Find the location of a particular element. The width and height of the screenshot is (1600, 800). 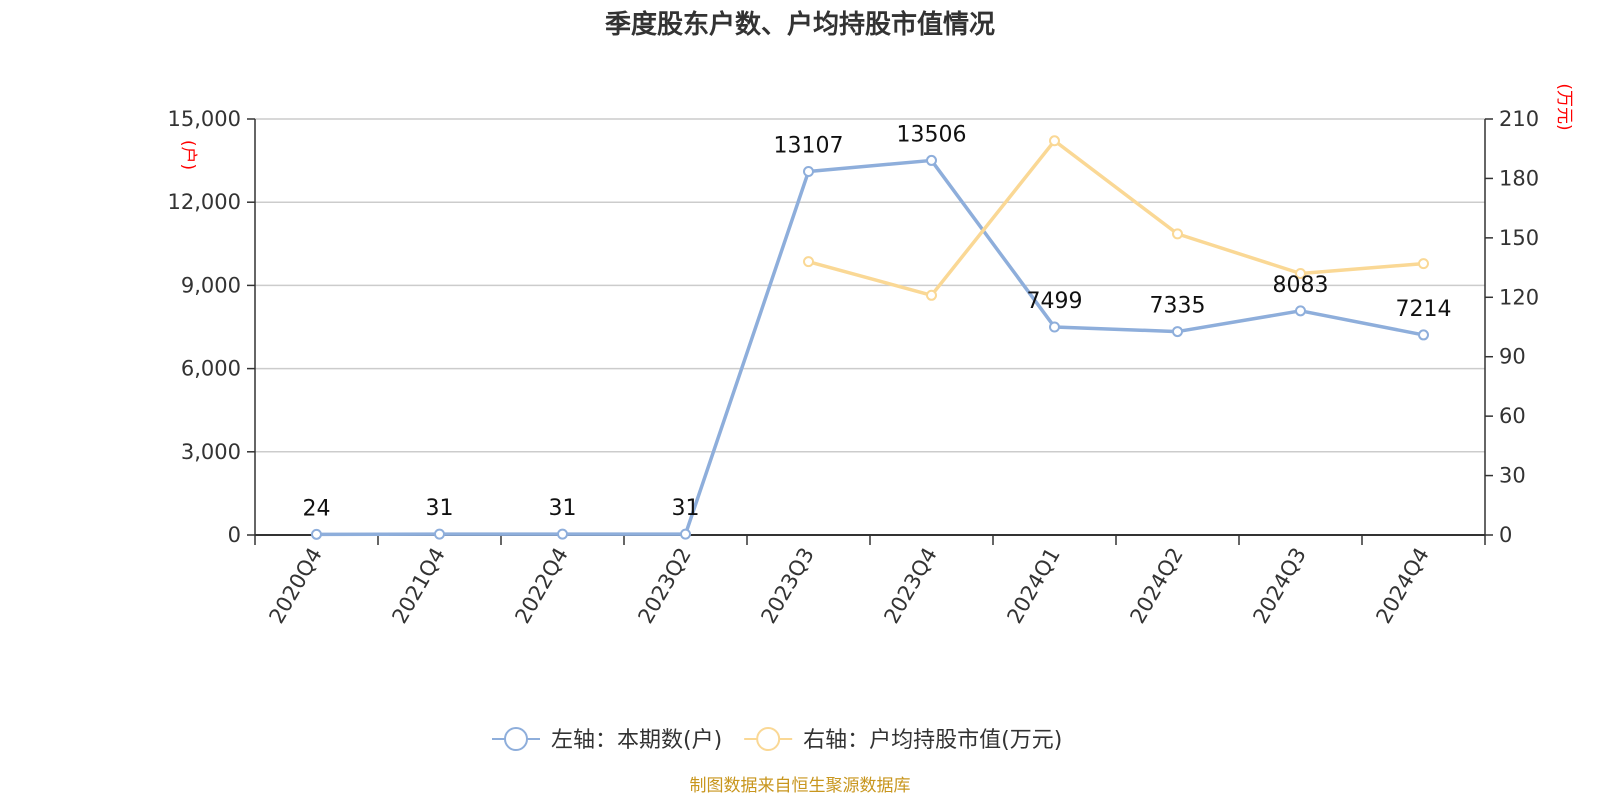

x-axis-tick-label: 2024Q4 is located at coordinates (1402, 586).